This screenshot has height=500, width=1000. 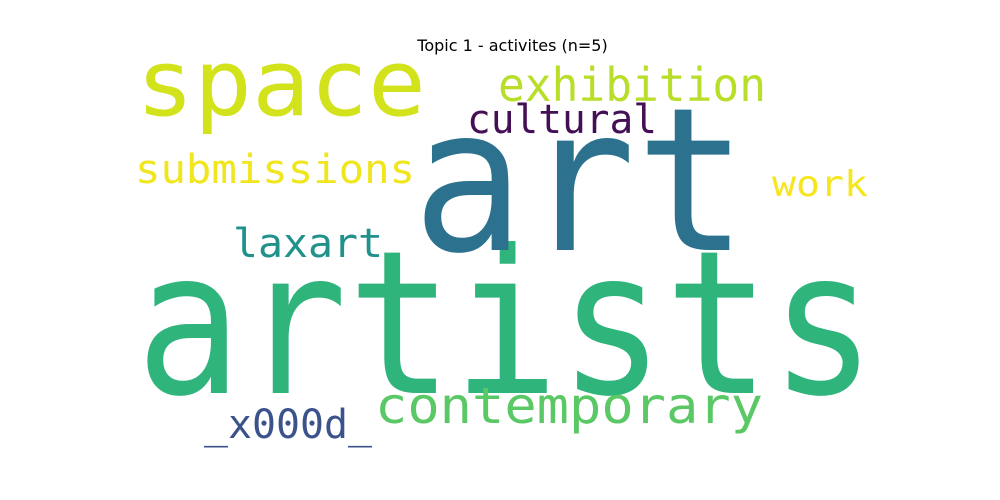 I want to click on word-work: work, so click(x=820, y=184).